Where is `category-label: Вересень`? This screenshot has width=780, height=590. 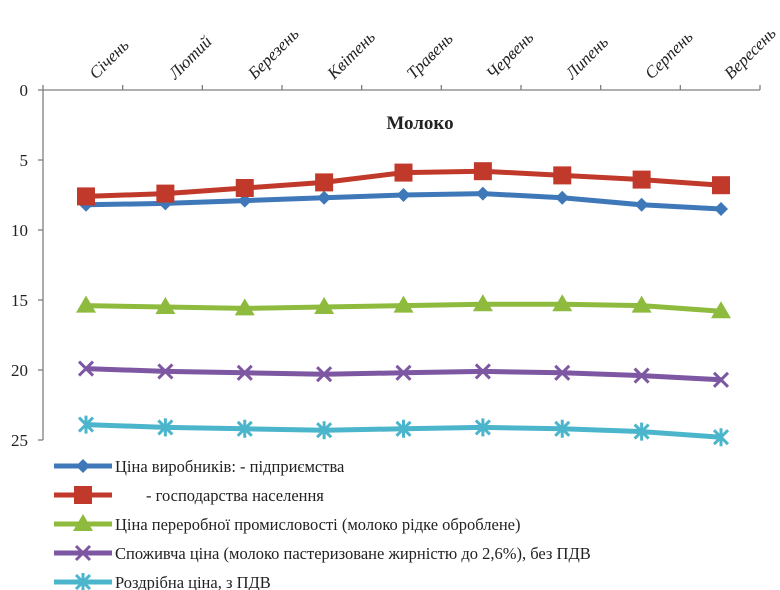
category-label: Вересень is located at coordinates (749, 52).